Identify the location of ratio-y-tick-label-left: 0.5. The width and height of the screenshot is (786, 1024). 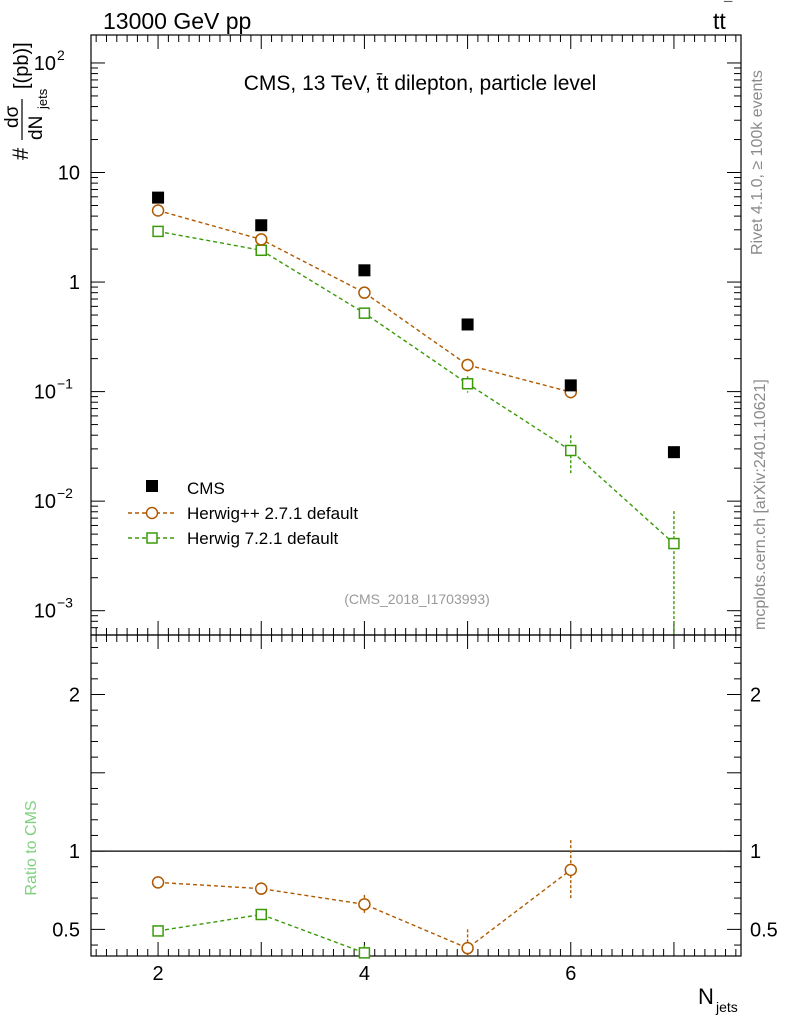
(66, 930).